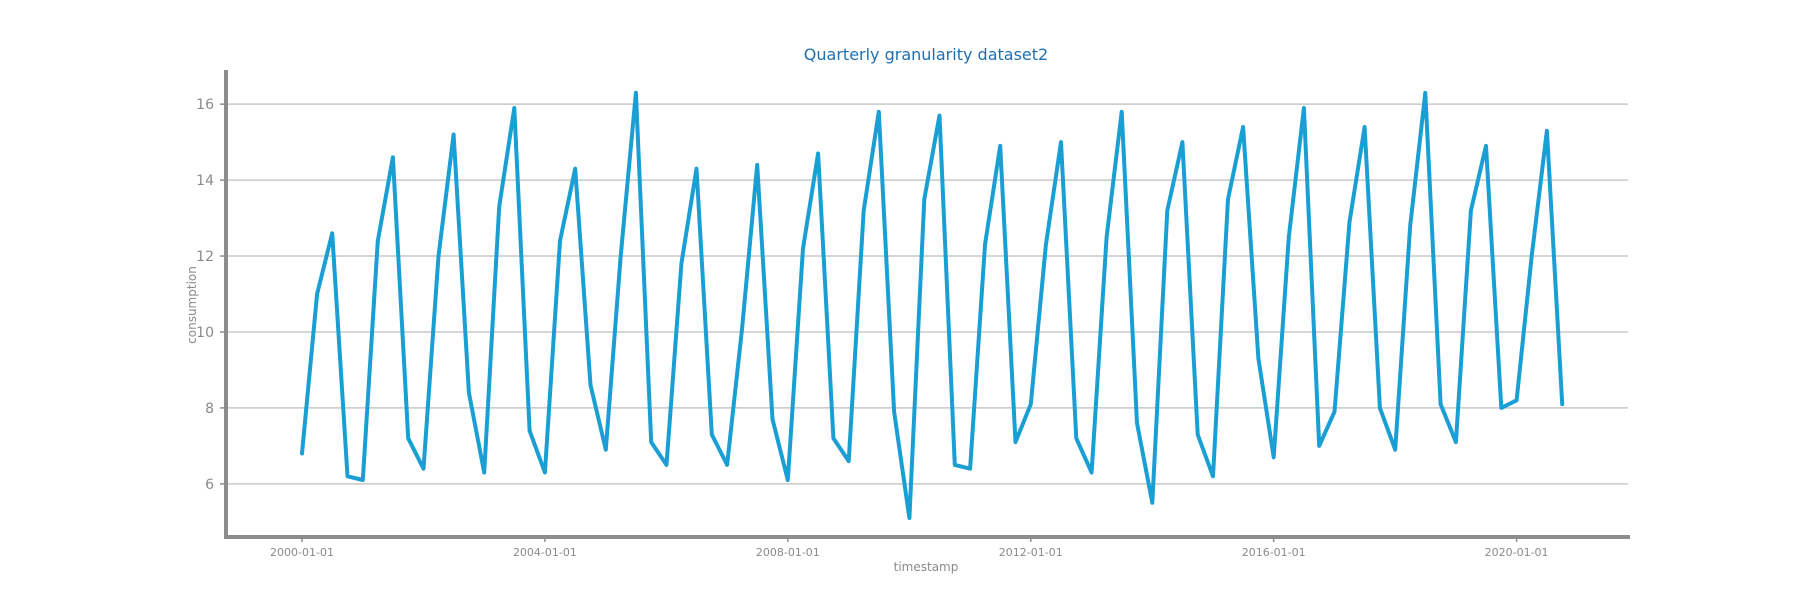 This screenshot has height=600, width=1800. Describe the element at coordinates (205, 333) in the screenshot. I see `y-tick-label: 10` at that location.